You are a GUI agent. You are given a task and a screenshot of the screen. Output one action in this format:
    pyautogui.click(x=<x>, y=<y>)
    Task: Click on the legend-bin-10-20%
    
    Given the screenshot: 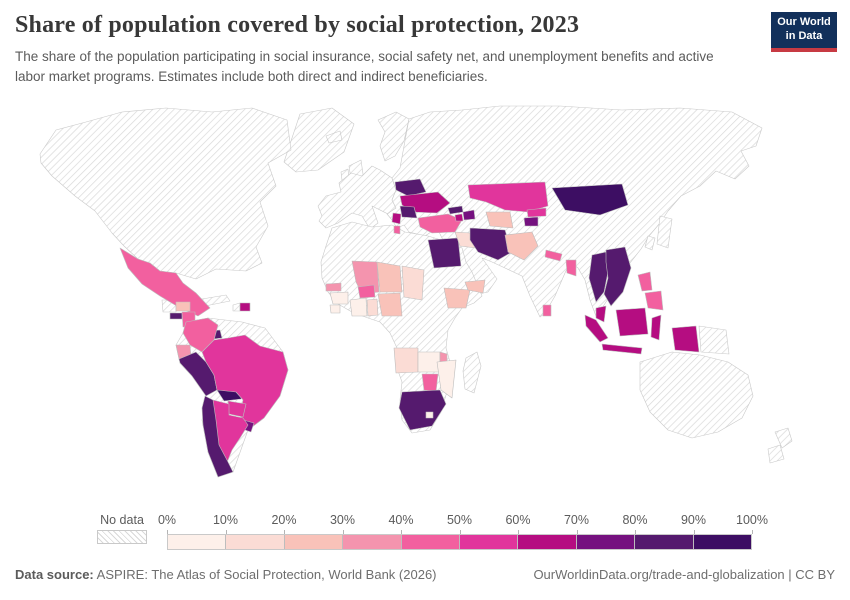 What is the action you would take?
    pyautogui.click(x=255, y=542)
    